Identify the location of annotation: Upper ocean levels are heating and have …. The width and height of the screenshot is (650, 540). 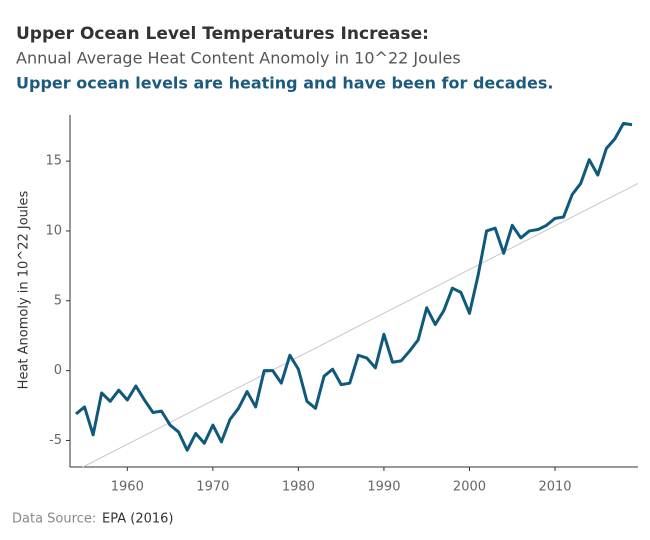
(284, 83).